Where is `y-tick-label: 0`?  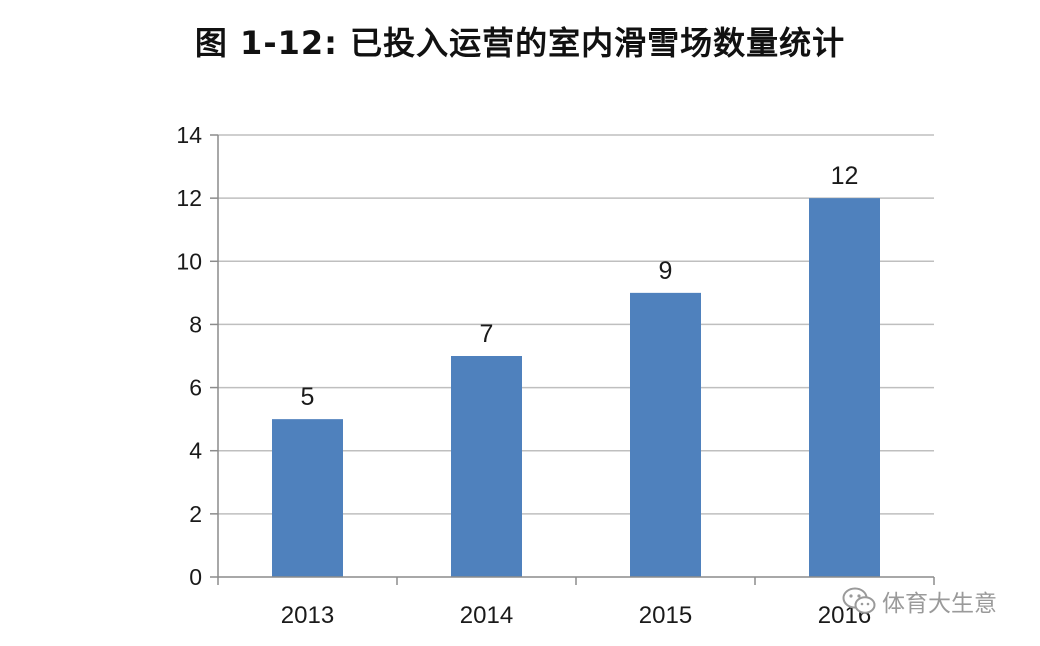
y-tick-label: 0 is located at coordinates (195, 577).